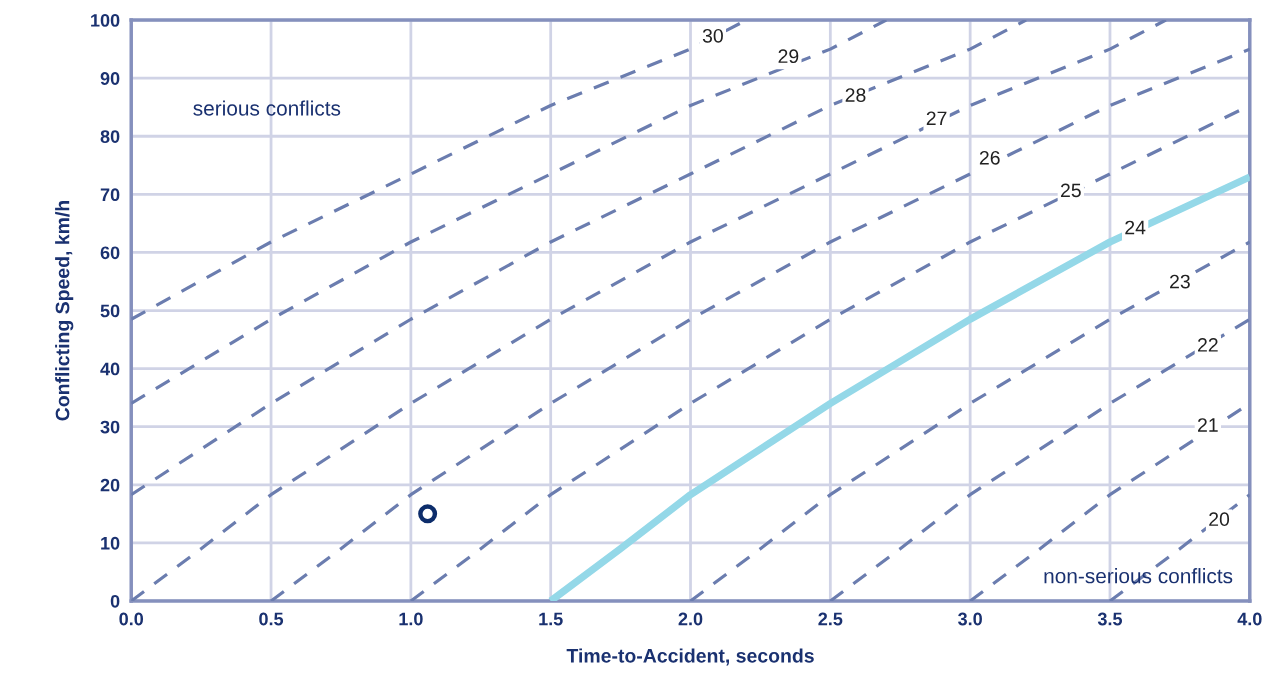  What do you see at coordinates (690, 657) in the screenshot?
I see `x-axis-title: Time-to-Accident, seconds` at bounding box center [690, 657].